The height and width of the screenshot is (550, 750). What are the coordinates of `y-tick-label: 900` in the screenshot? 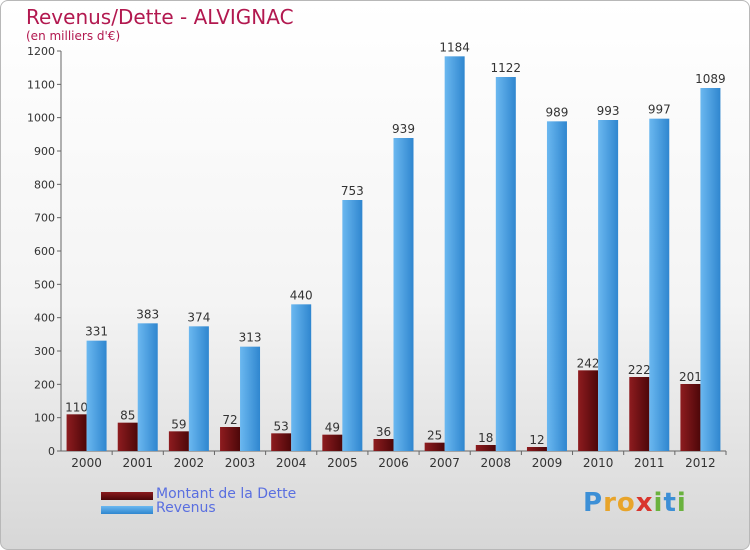 It's located at (44, 151).